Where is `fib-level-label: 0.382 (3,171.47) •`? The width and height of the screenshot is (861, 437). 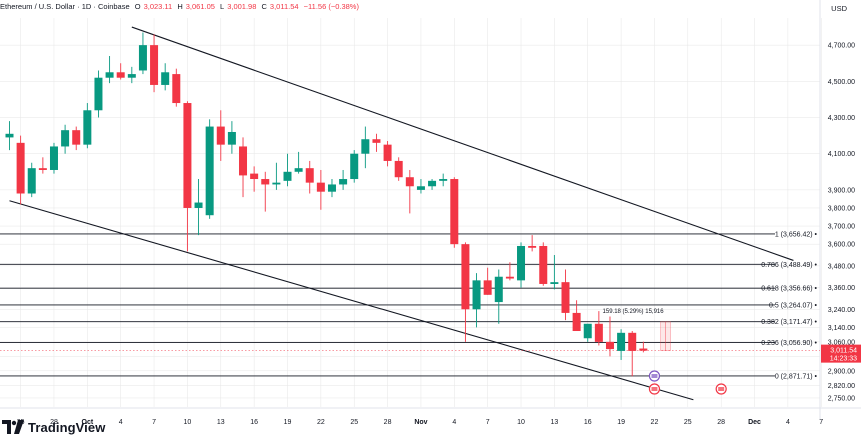
fib-level-label: 0.382 (3,171.47) • is located at coordinates (789, 322).